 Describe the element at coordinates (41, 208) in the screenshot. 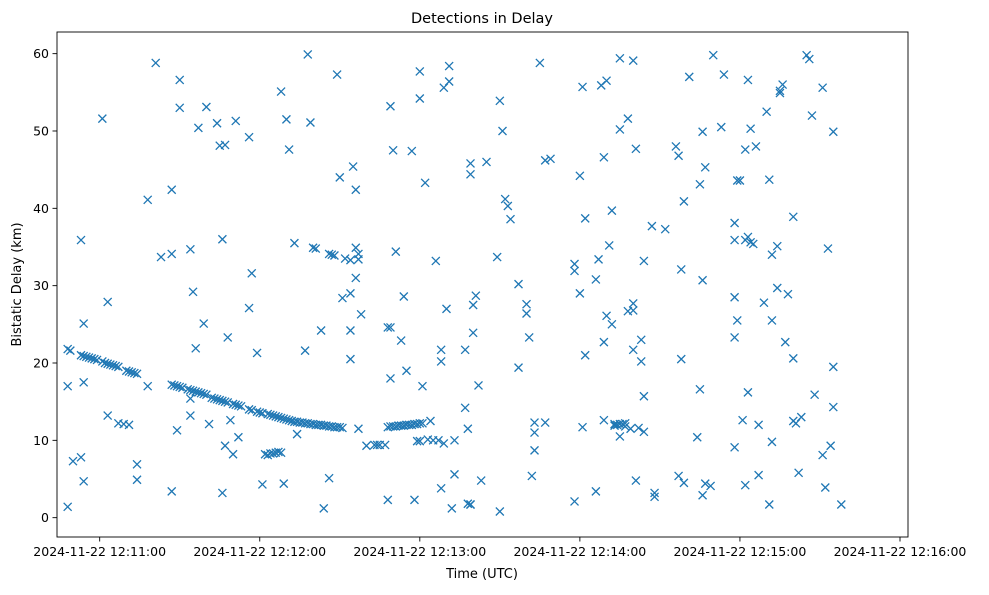

I see `y-tick-label: 40` at that location.